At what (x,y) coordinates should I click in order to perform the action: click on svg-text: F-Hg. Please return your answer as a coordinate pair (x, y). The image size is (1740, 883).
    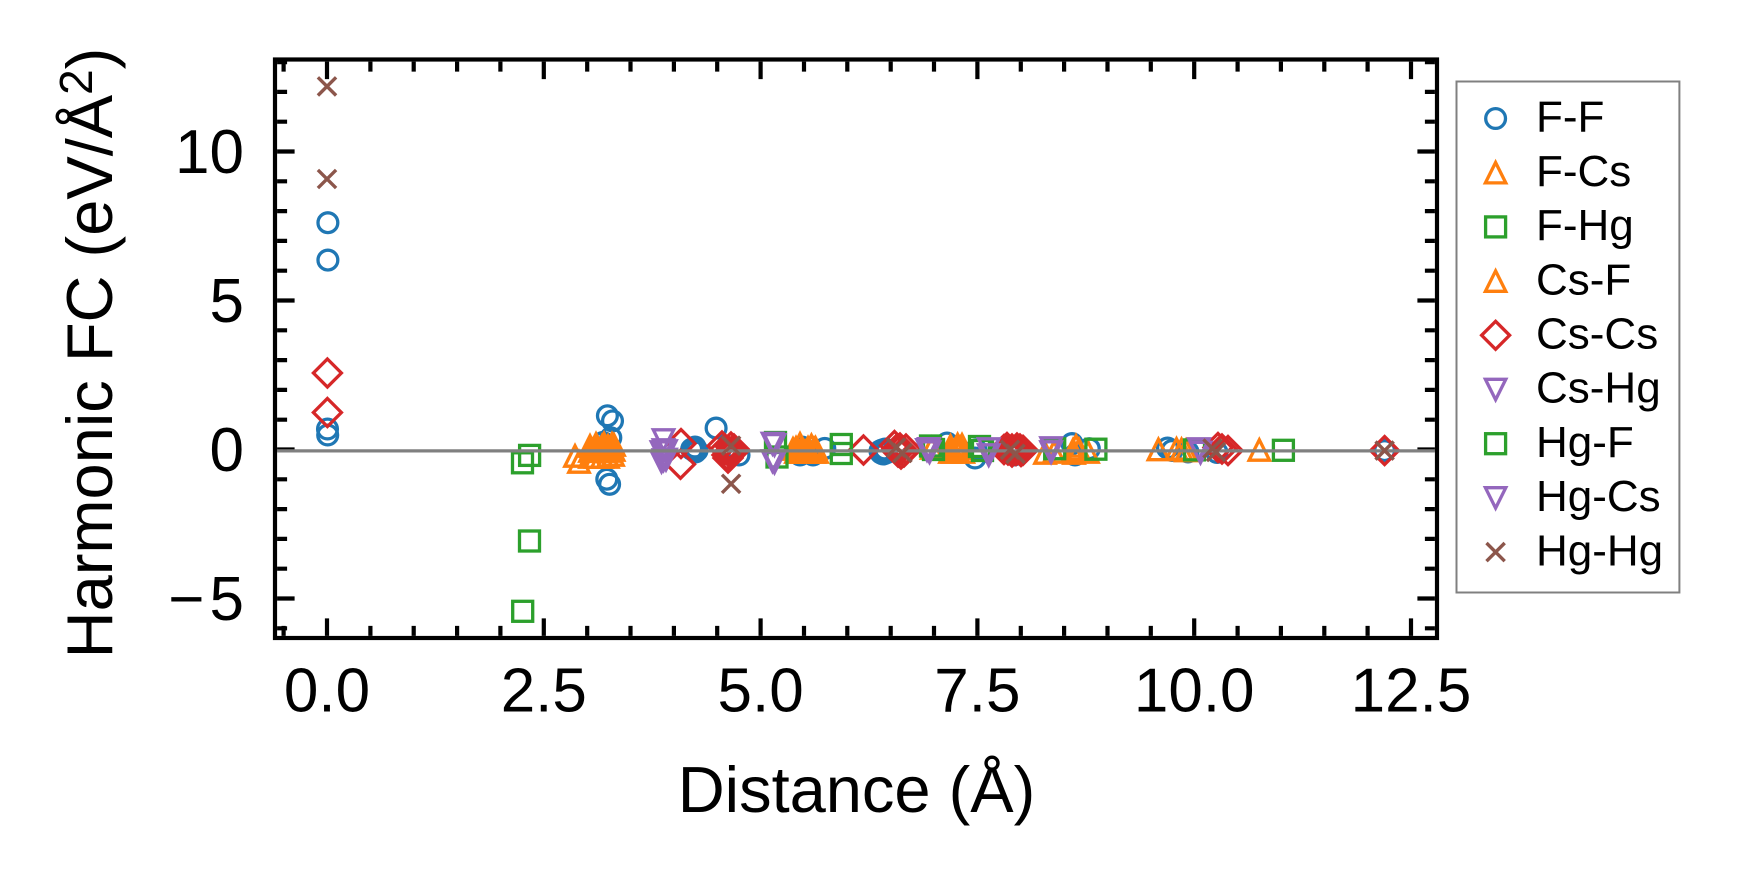
    Looking at the image, I should click on (1585, 225).